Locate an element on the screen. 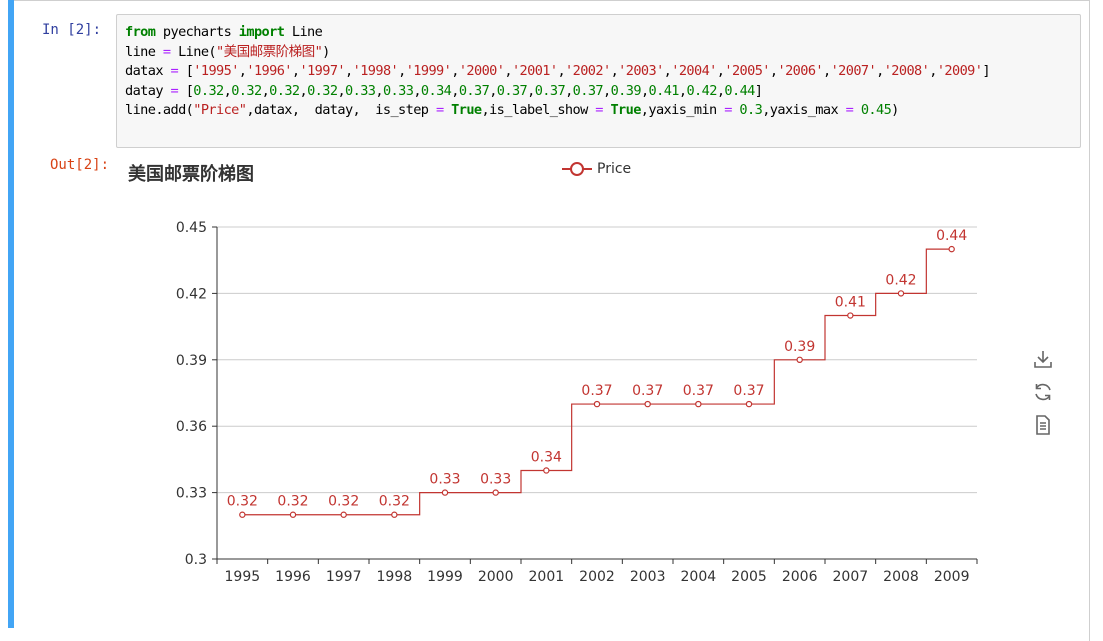 This screenshot has height=641, width=1103. x-tick-label: 2002 is located at coordinates (597, 577).